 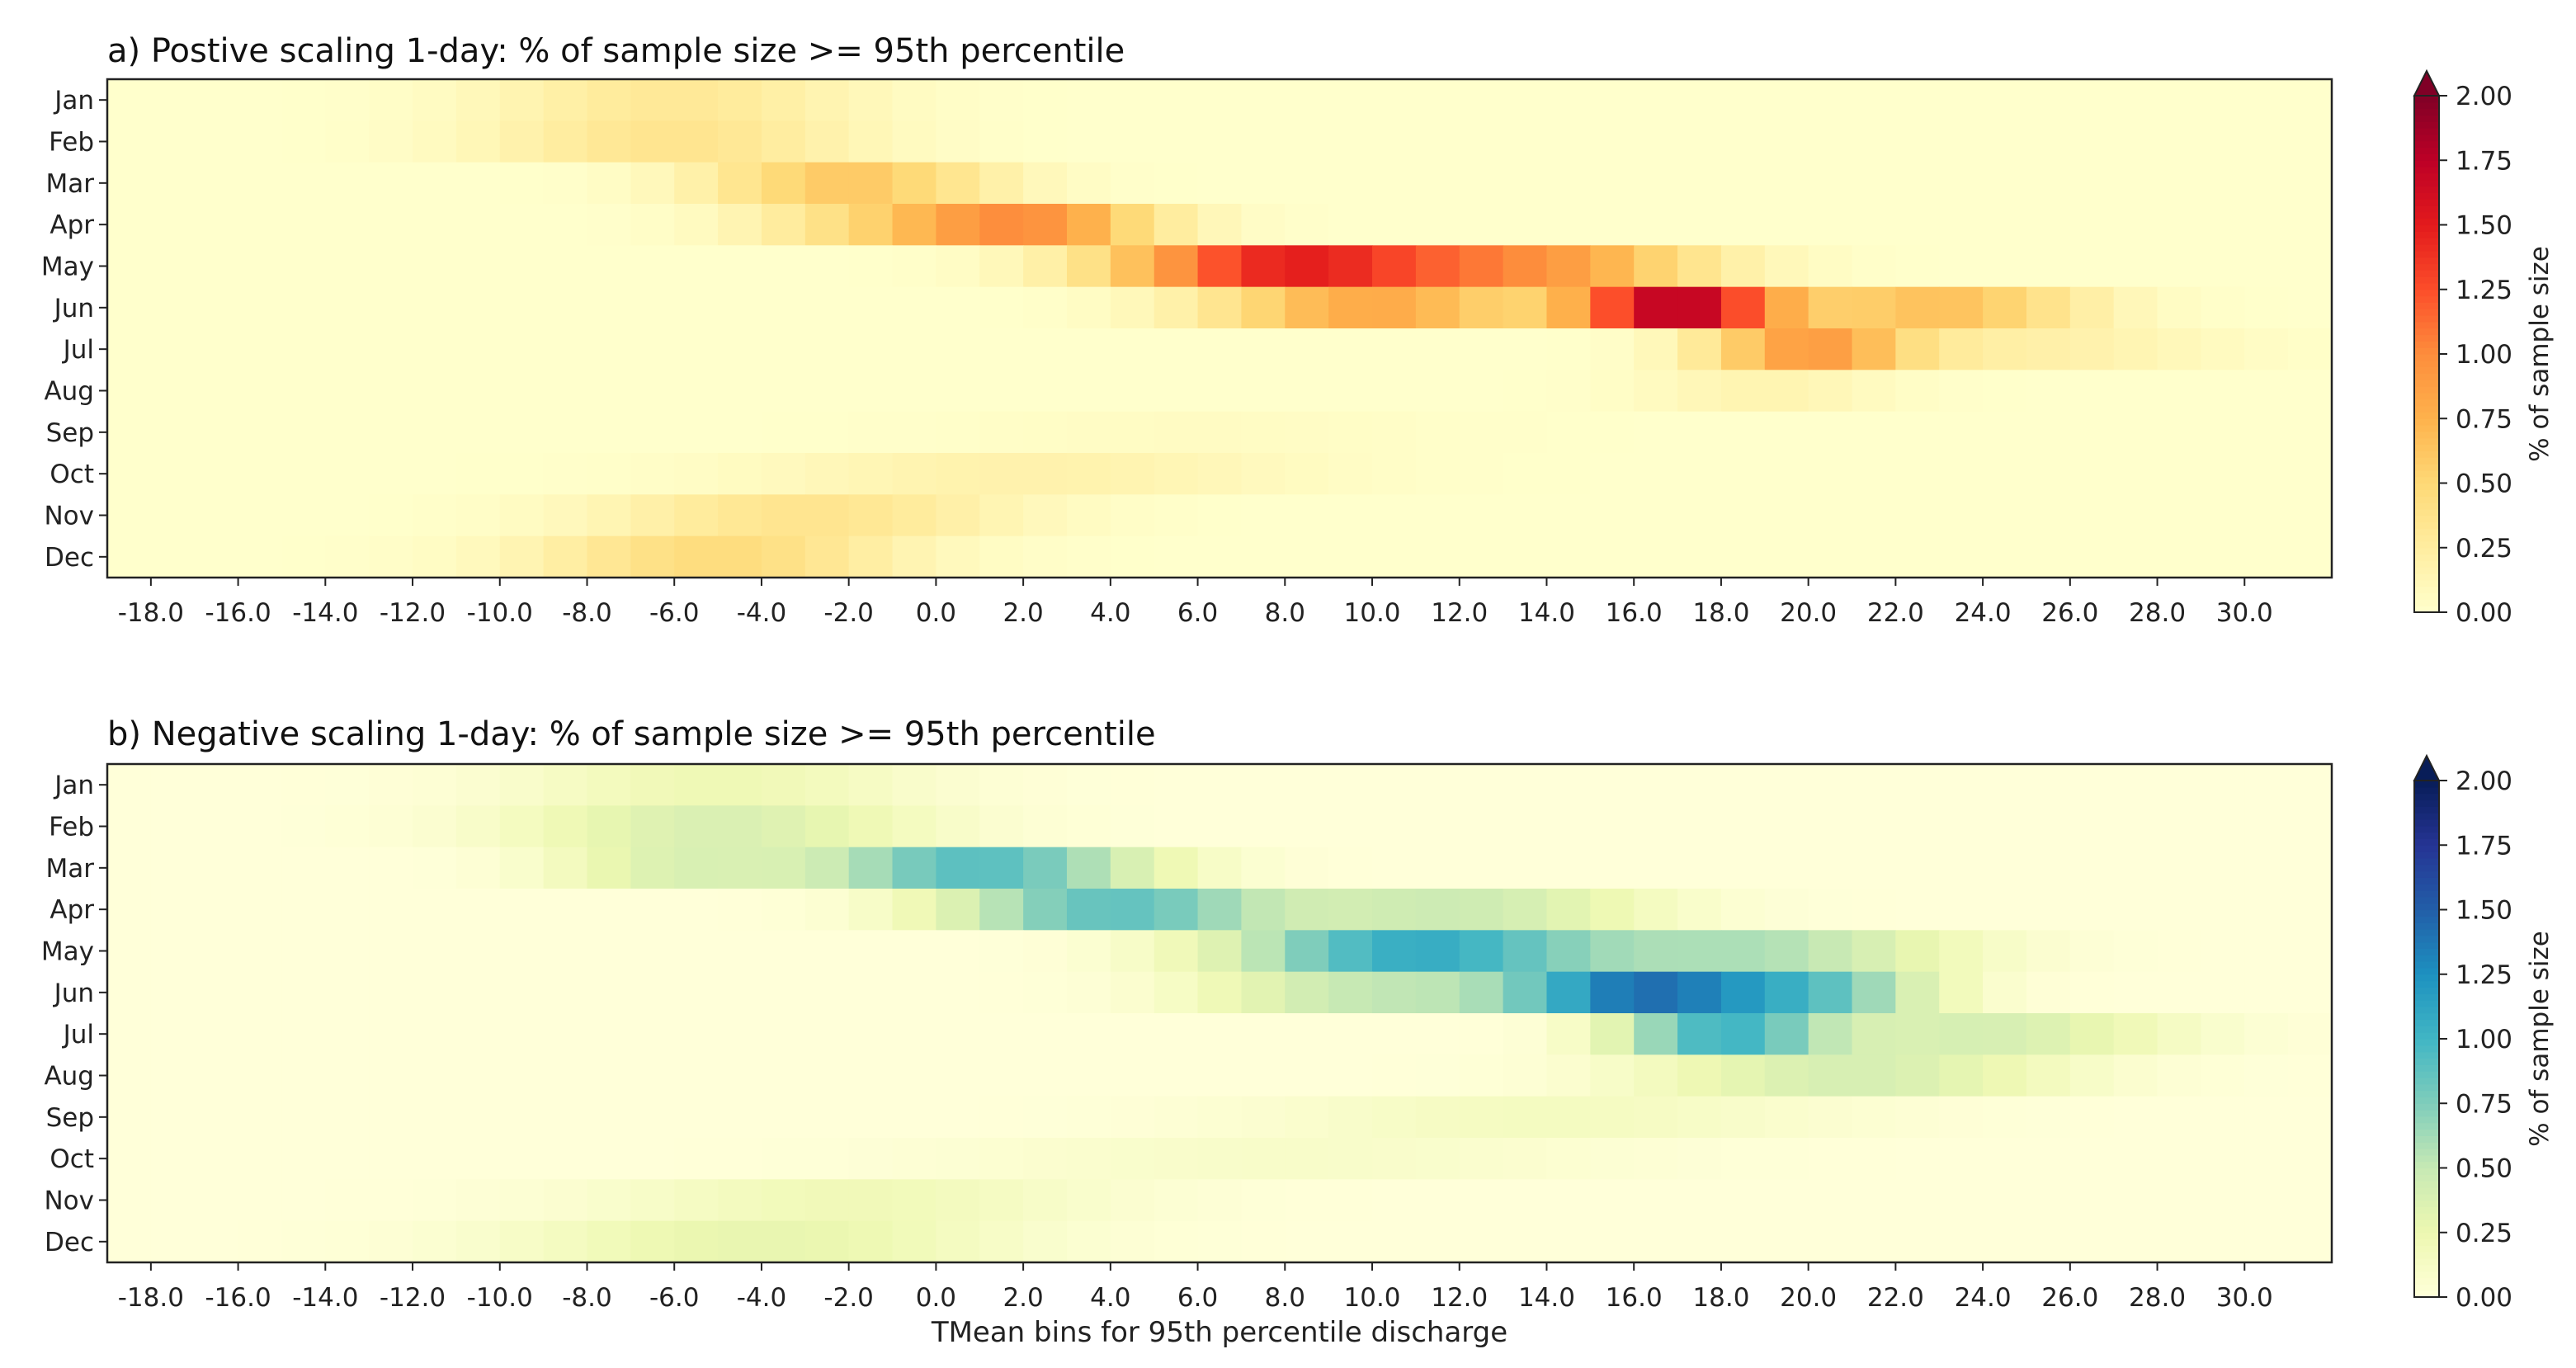 I want to click on x-tick-label: 26.0, so click(x=2069, y=1298).